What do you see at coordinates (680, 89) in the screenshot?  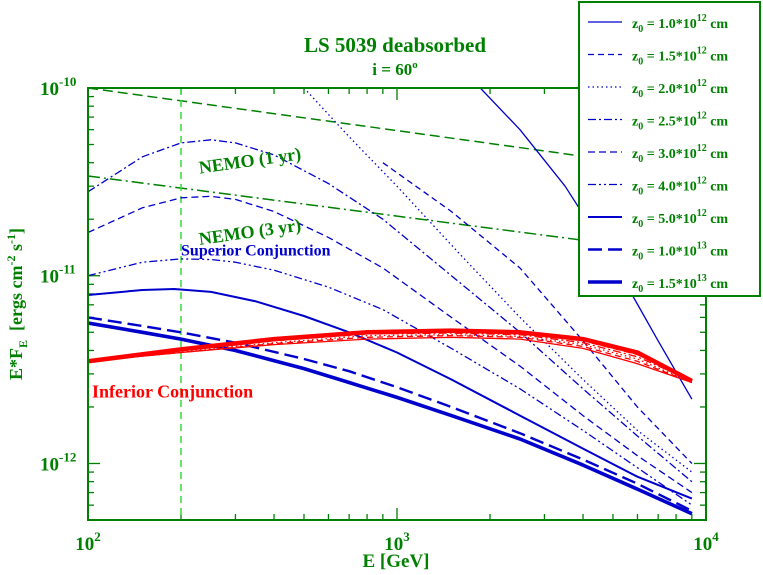 I see `legend-label: z0 = 2.0*1012 cm` at bounding box center [680, 89].